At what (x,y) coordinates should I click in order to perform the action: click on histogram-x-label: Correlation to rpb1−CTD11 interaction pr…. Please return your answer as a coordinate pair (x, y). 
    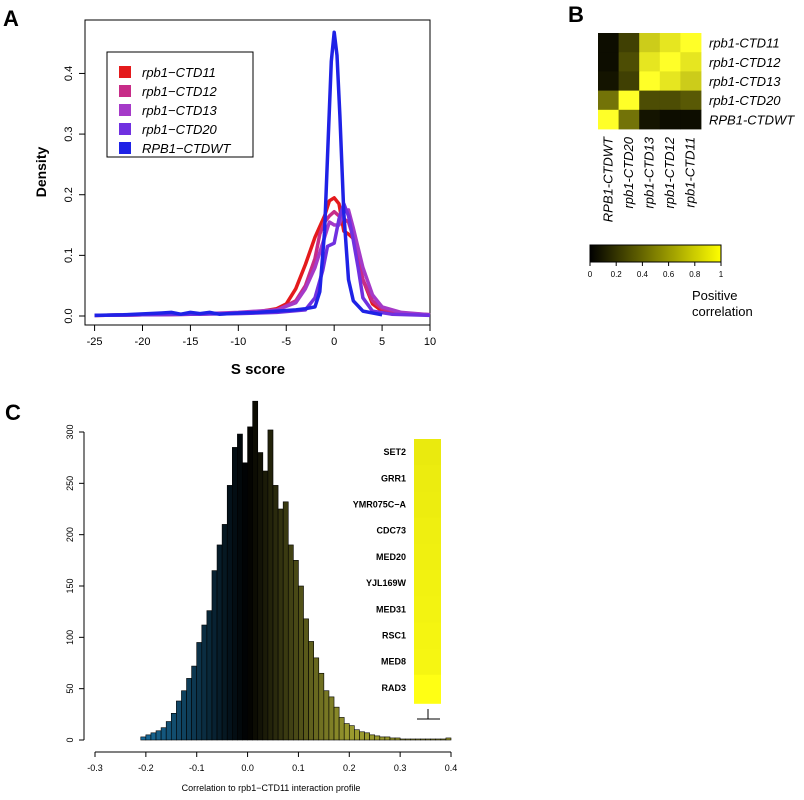
    Looking at the image, I should click on (271, 788).